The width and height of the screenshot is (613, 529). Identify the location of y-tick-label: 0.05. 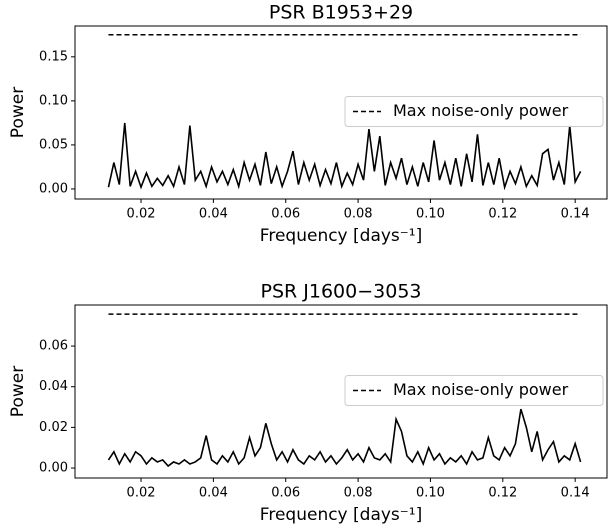
(53, 144).